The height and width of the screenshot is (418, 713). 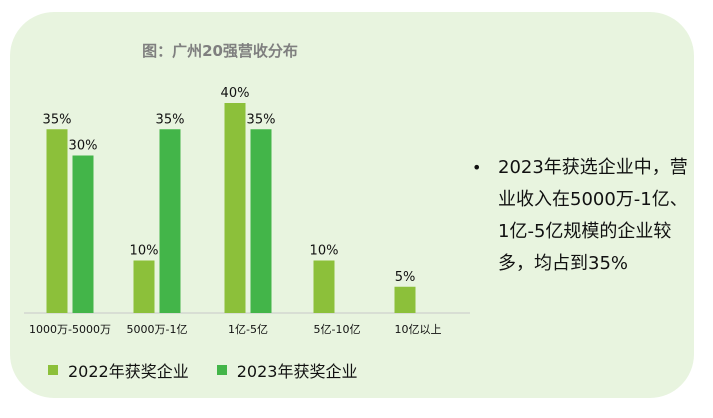 What do you see at coordinates (157, 329) in the screenshot?
I see `category-label-1: 5000万-1亿` at bounding box center [157, 329].